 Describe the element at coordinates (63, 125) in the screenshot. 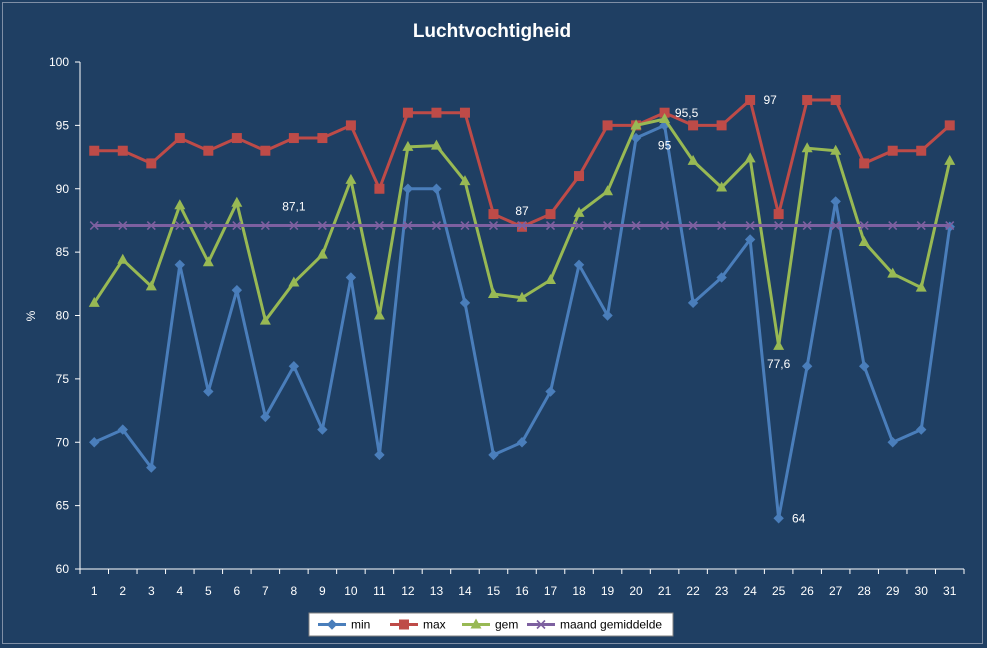

I see `y-tick-label: 95` at that location.